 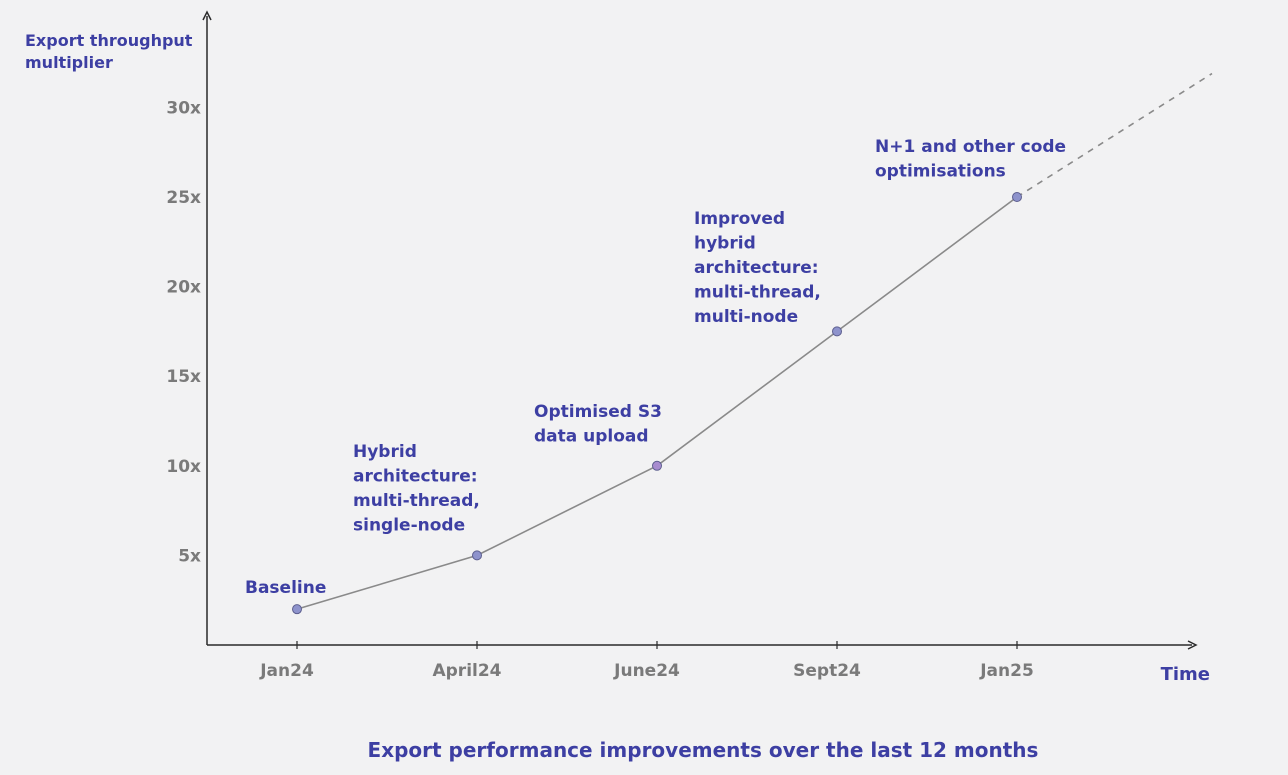 What do you see at coordinates (207, 15) in the screenshot?
I see `y-axis-arrow` at bounding box center [207, 15].